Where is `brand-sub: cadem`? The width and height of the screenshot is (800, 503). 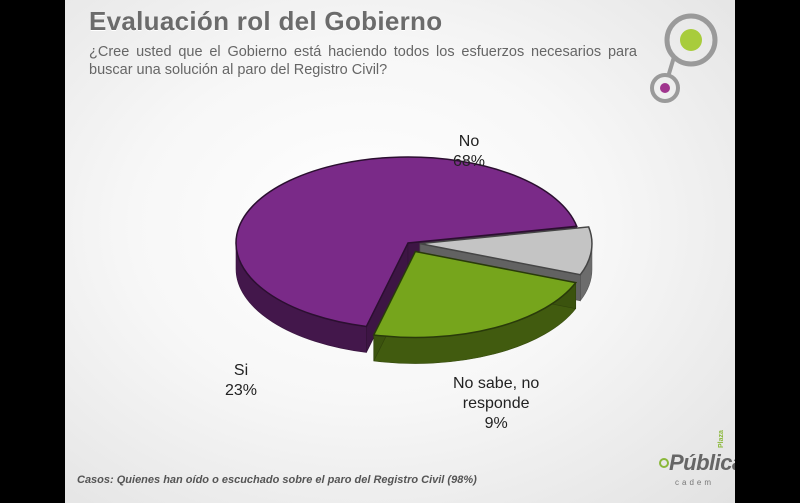 brand-sub: cadem is located at coordinates (695, 482).